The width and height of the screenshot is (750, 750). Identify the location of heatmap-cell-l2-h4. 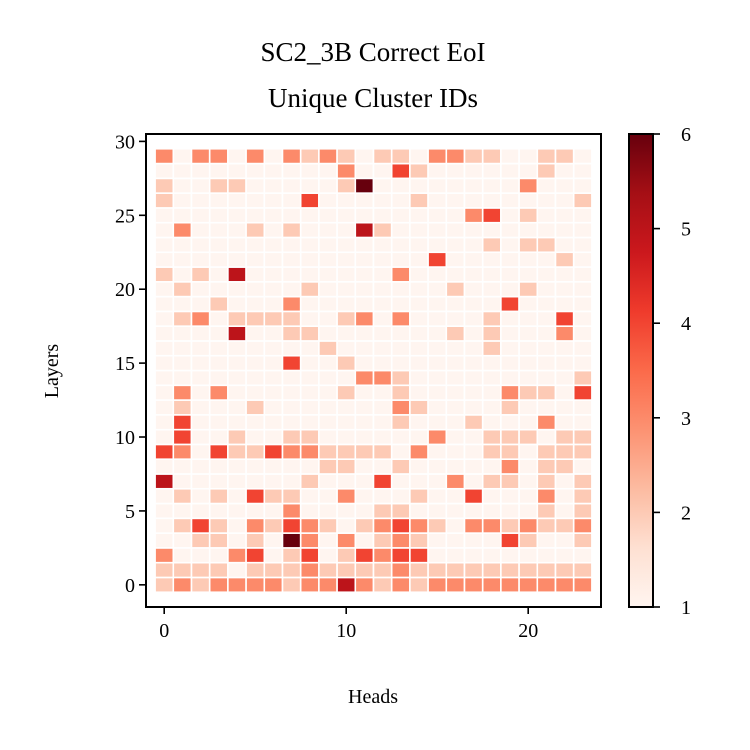
(237, 555).